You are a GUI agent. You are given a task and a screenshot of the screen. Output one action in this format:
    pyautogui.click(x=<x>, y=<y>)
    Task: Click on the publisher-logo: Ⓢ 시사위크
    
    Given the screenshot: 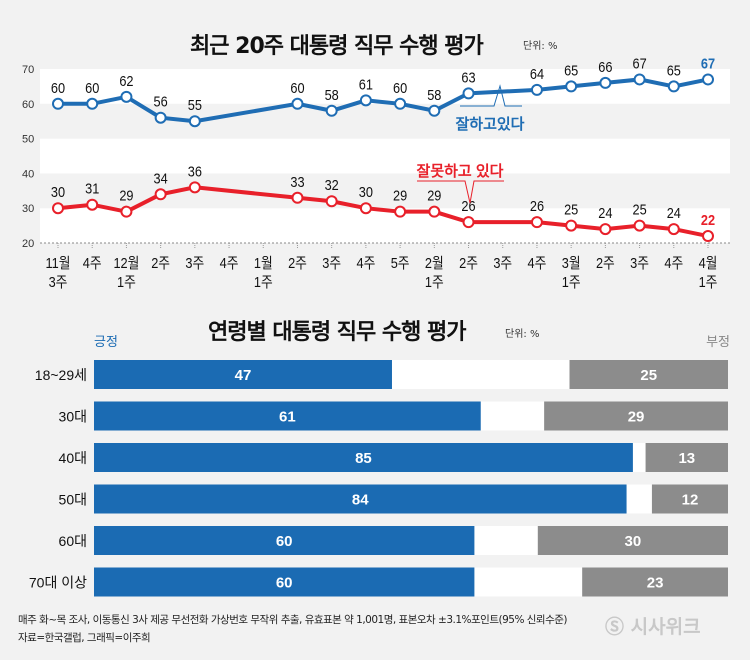 What is the action you would take?
    pyautogui.click(x=653, y=625)
    